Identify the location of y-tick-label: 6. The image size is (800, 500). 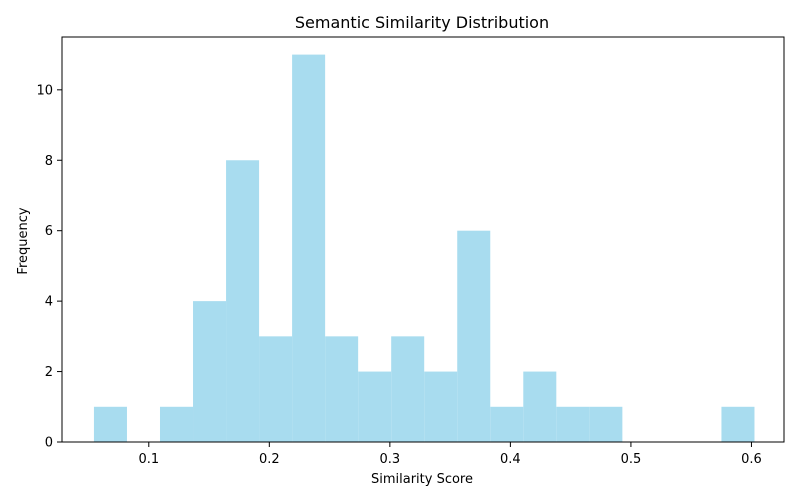
(49, 231).